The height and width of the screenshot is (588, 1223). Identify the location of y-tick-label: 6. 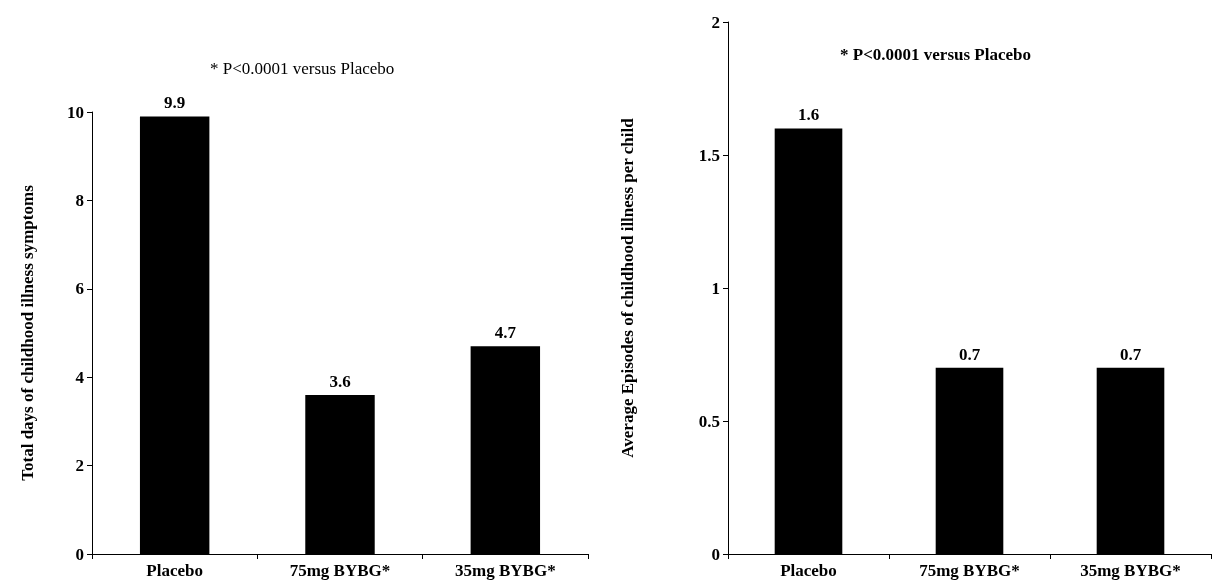
(79, 289).